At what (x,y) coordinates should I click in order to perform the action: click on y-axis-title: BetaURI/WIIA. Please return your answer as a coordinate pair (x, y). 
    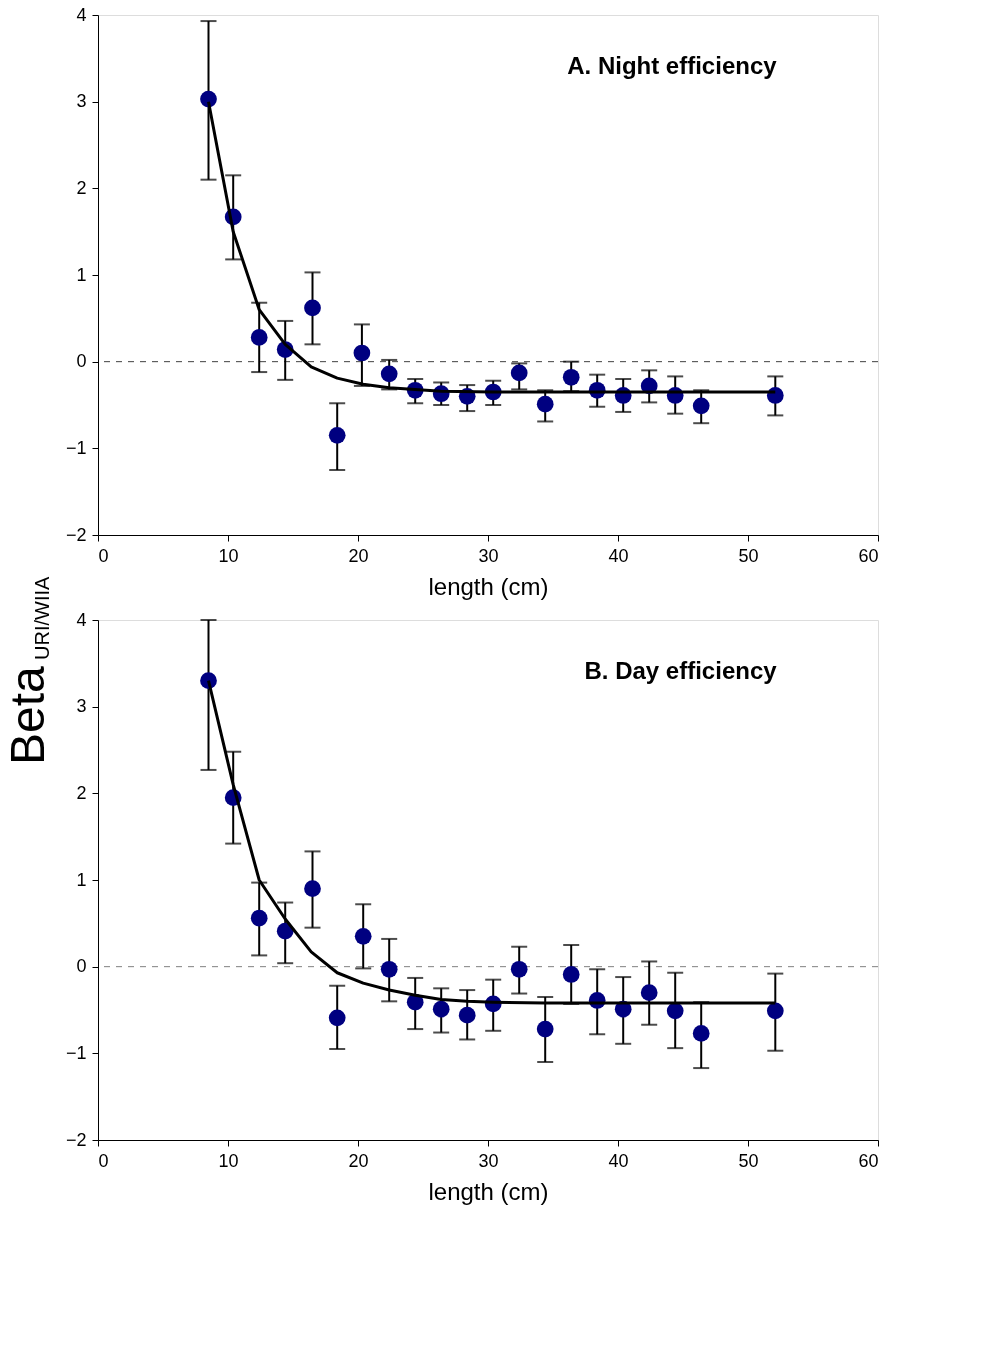
    Looking at the image, I should click on (27, 670).